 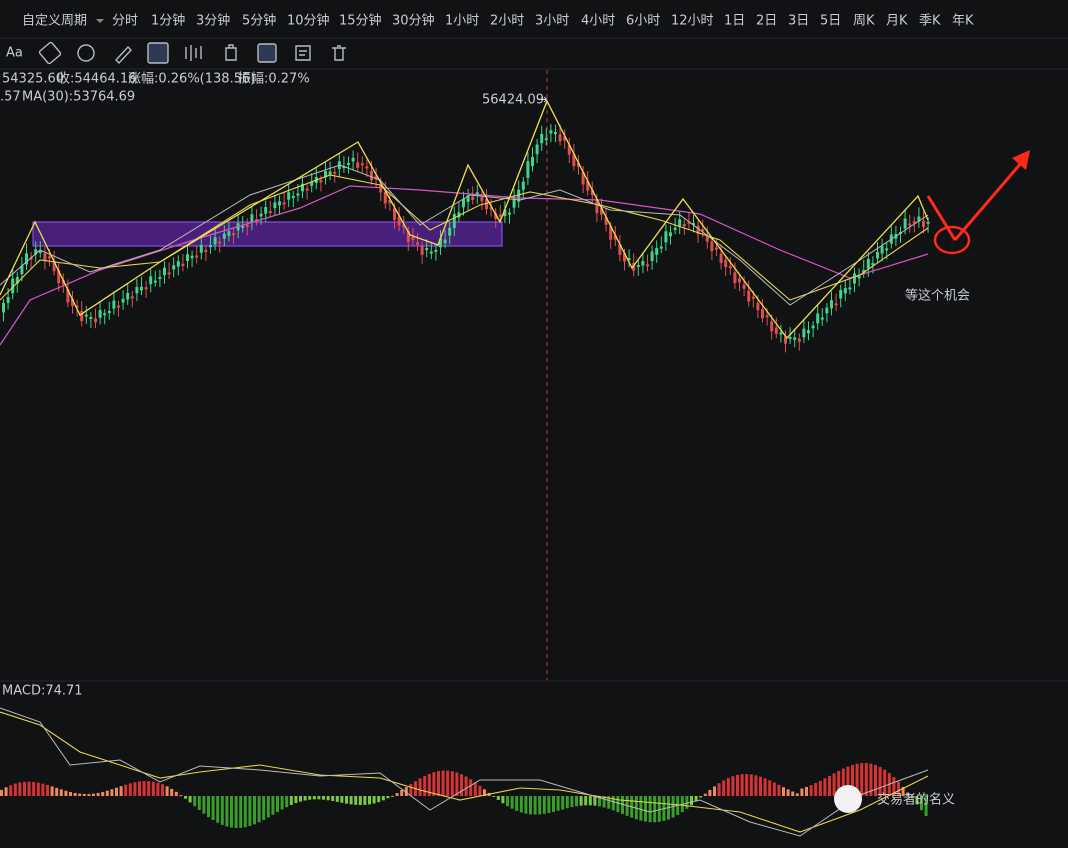 What do you see at coordinates (413, 21) in the screenshot?
I see `period-tab: 30分钟` at bounding box center [413, 21].